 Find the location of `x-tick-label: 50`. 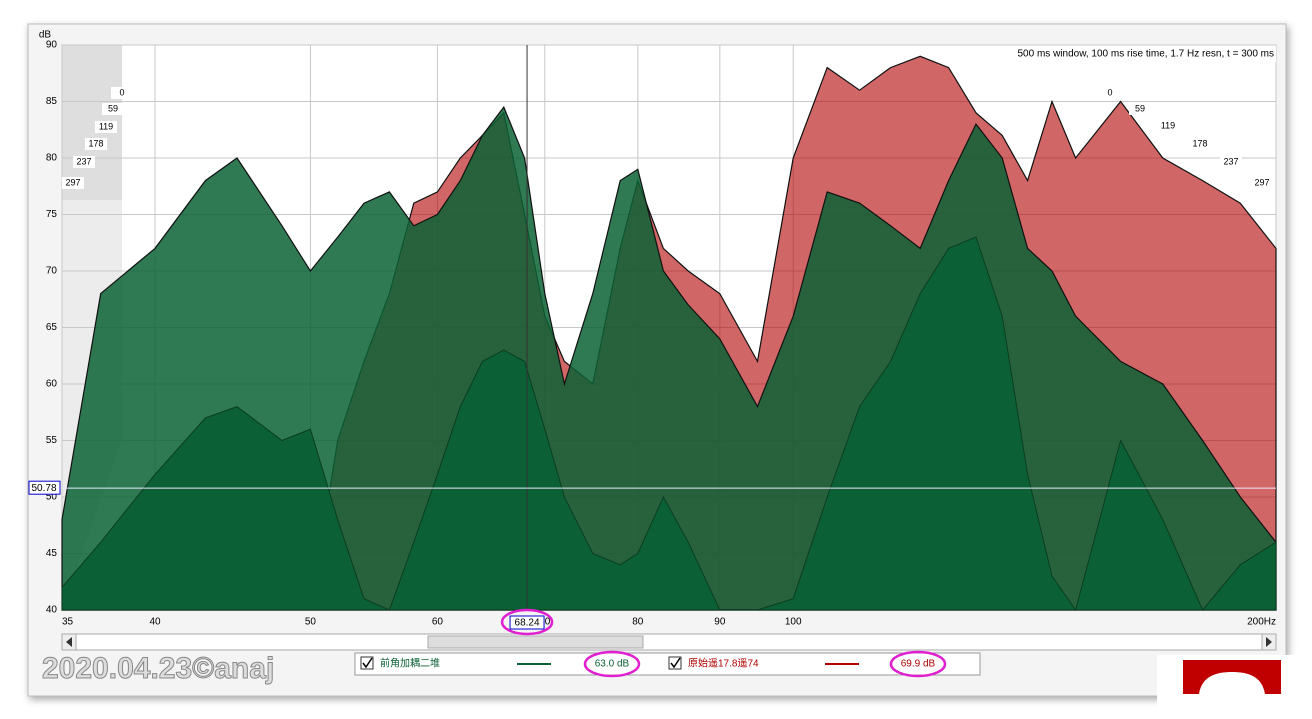

x-tick-label: 50 is located at coordinates (311, 622).